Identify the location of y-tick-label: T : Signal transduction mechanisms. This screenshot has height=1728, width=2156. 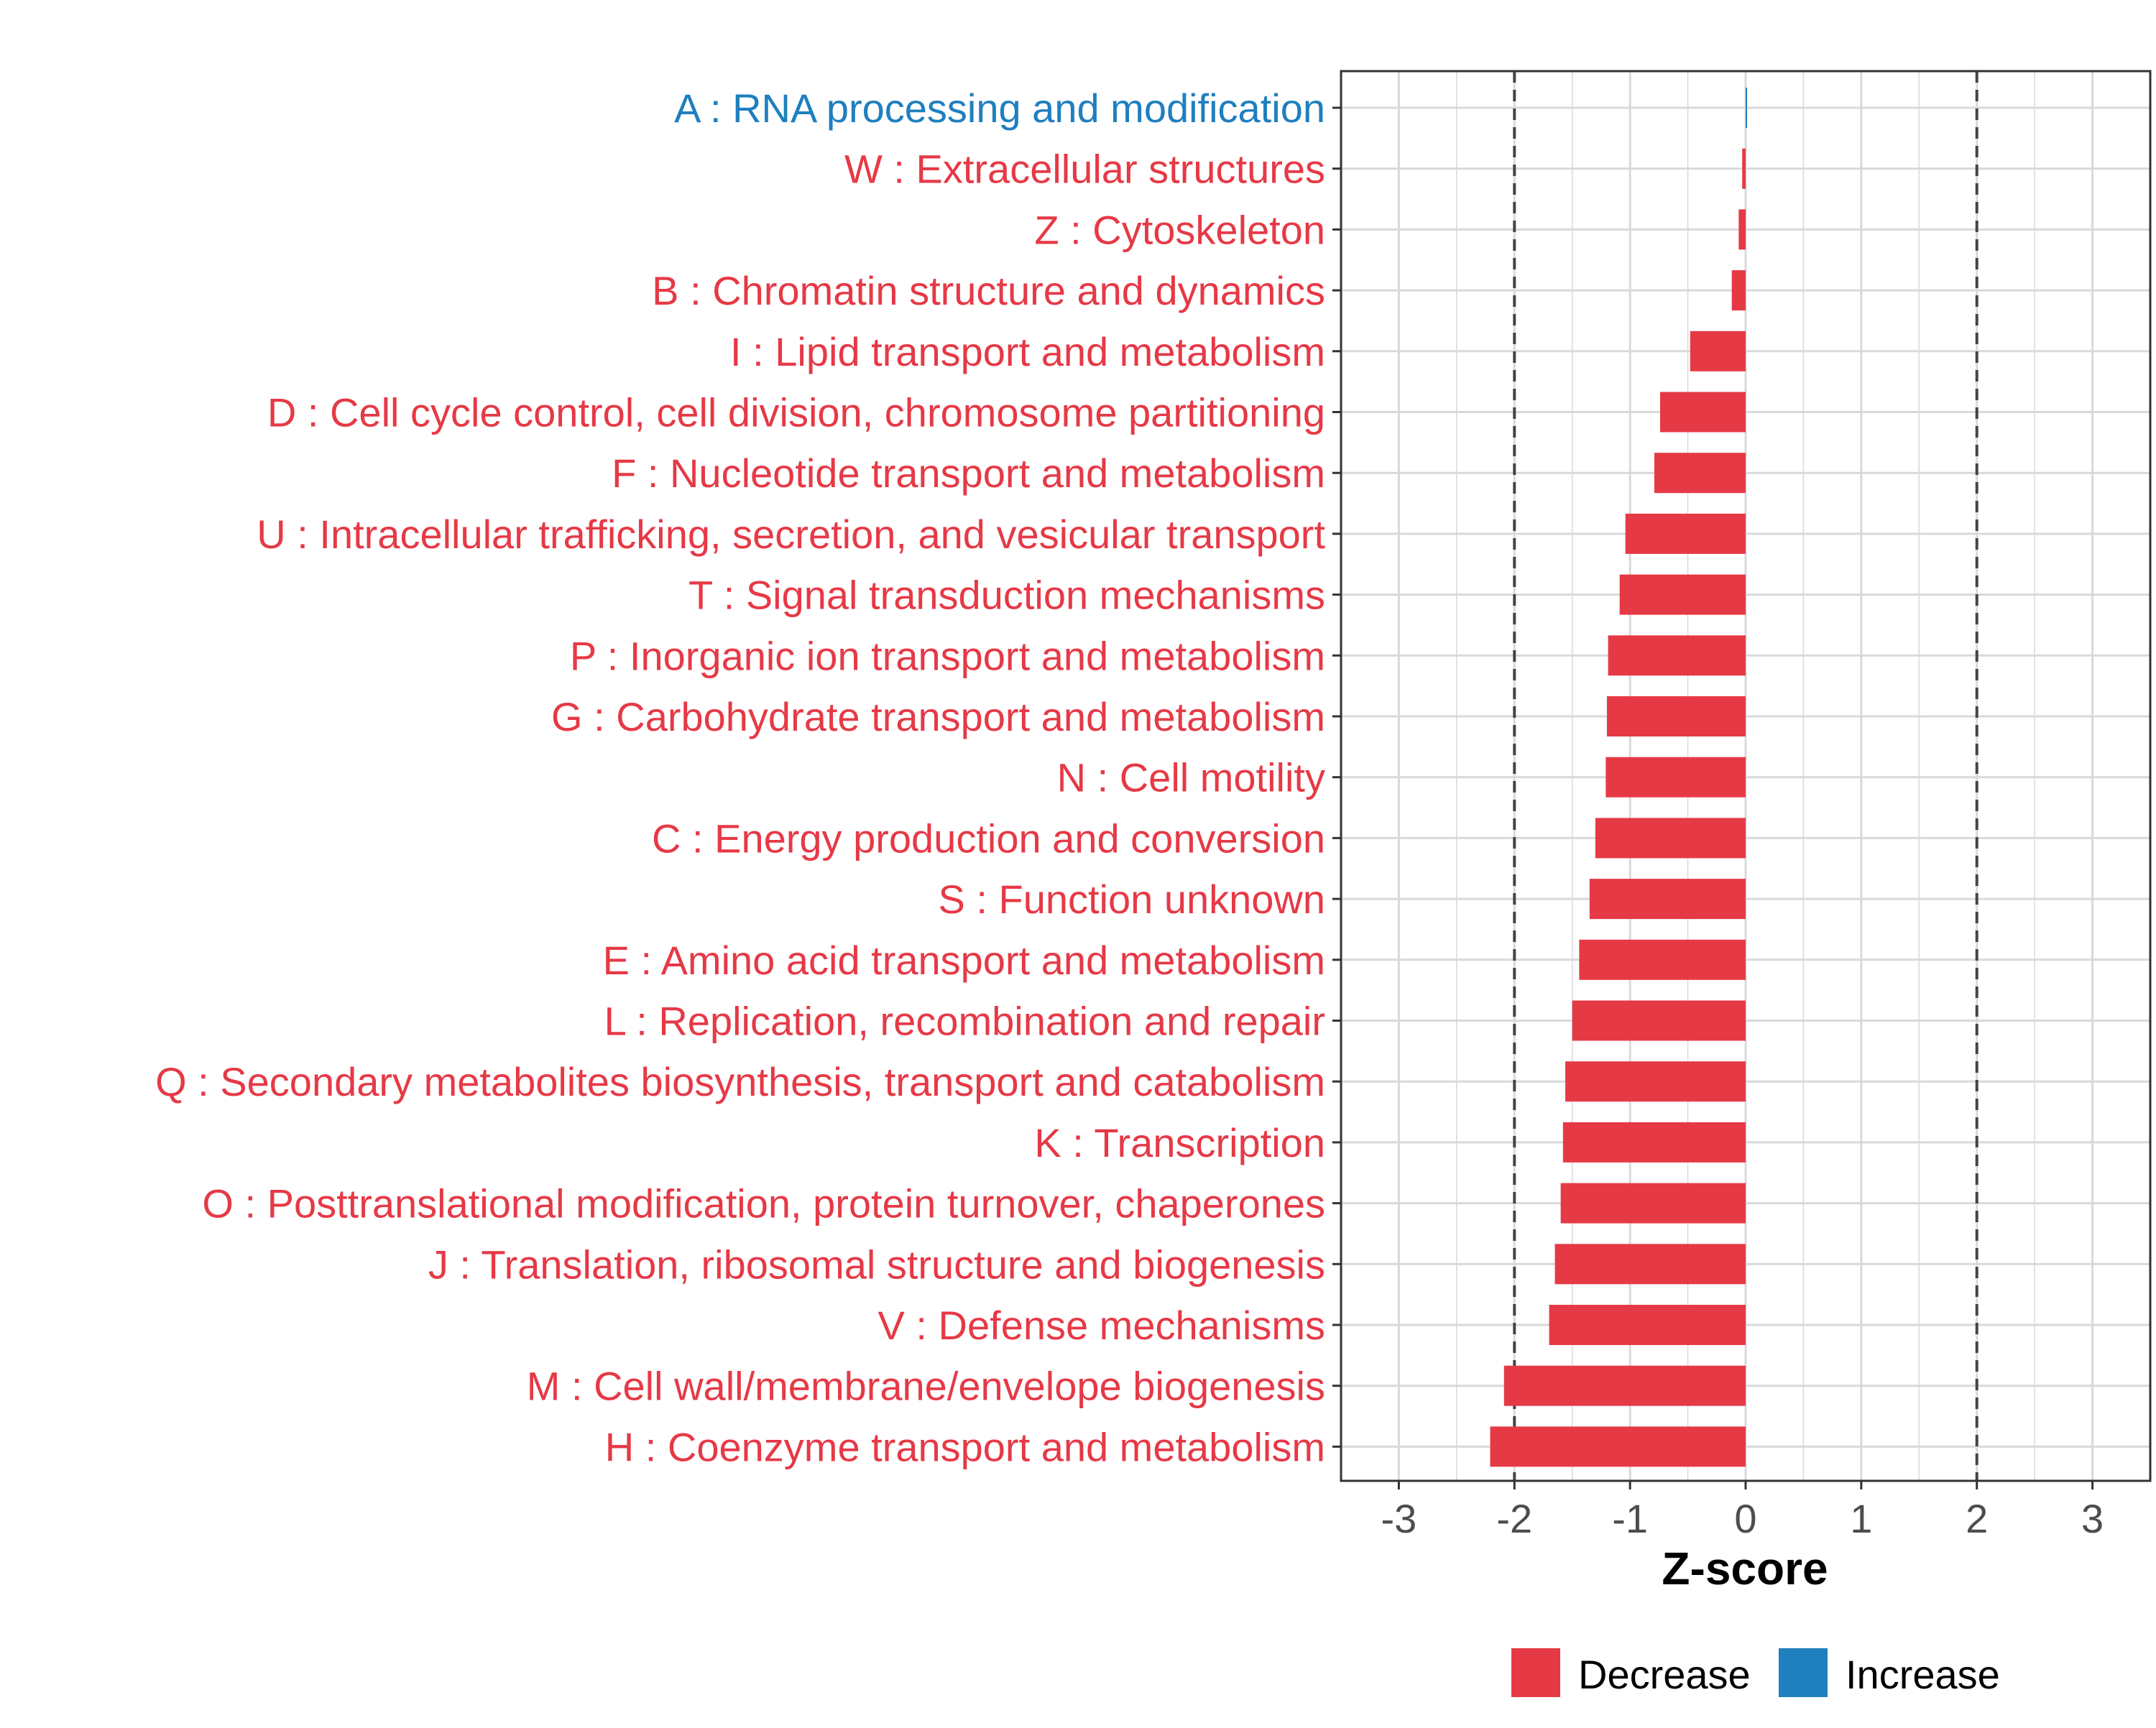
(1007, 595).